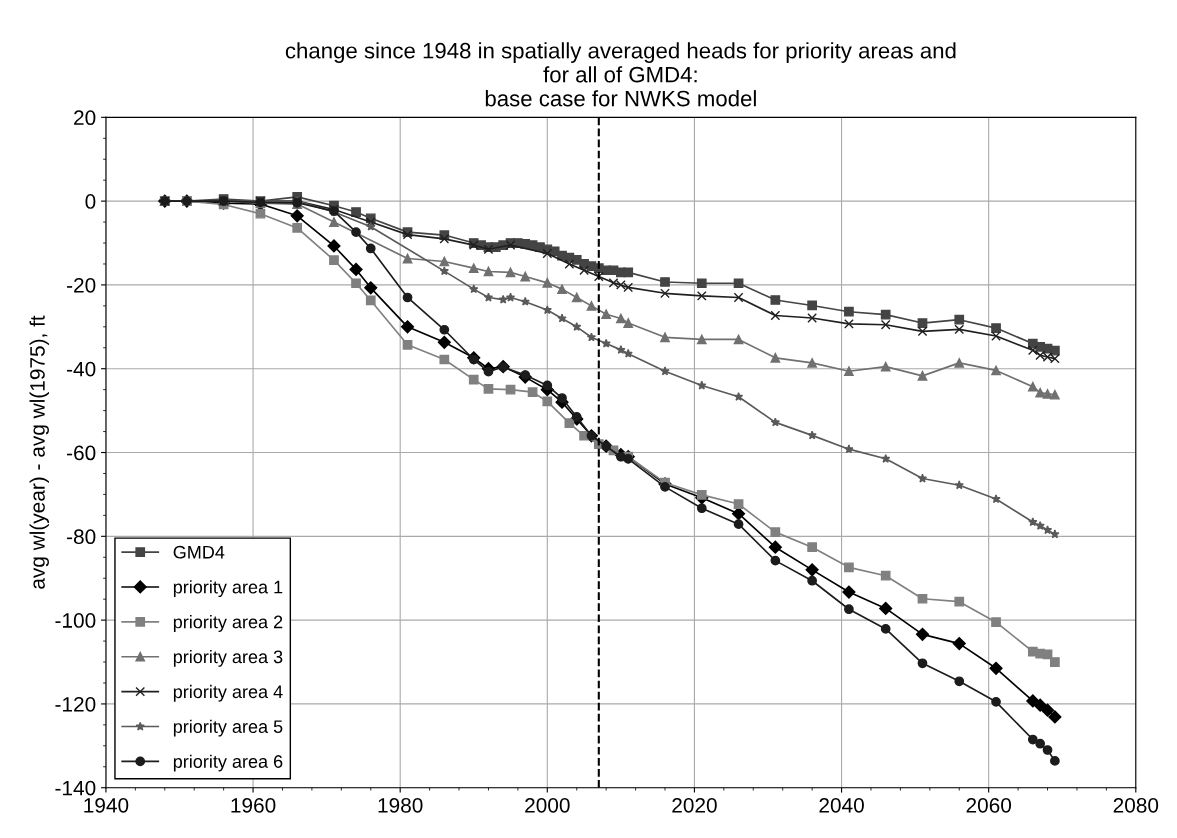 This screenshot has width=1177, height=838. Describe the element at coordinates (75, 704) in the screenshot. I see `y-tick-label: -120` at that location.